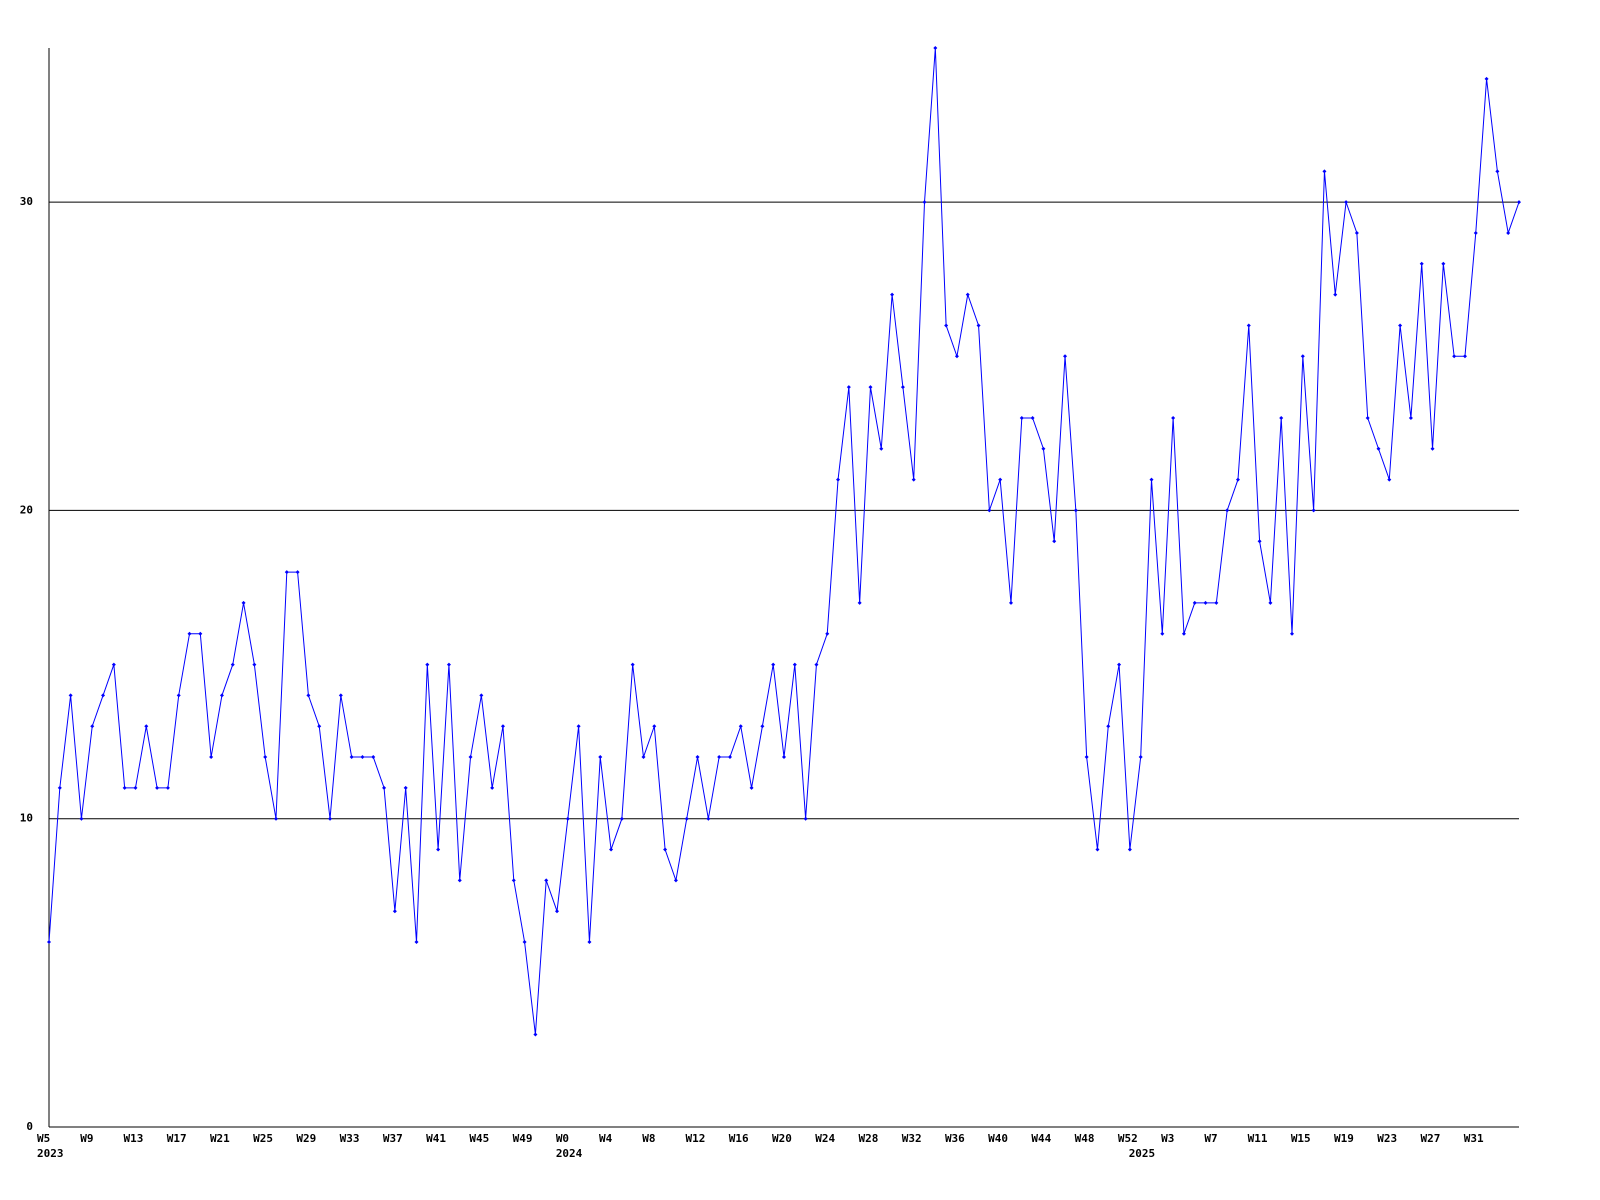  I want to click on x-tick-label: W3, so click(1167, 1138).